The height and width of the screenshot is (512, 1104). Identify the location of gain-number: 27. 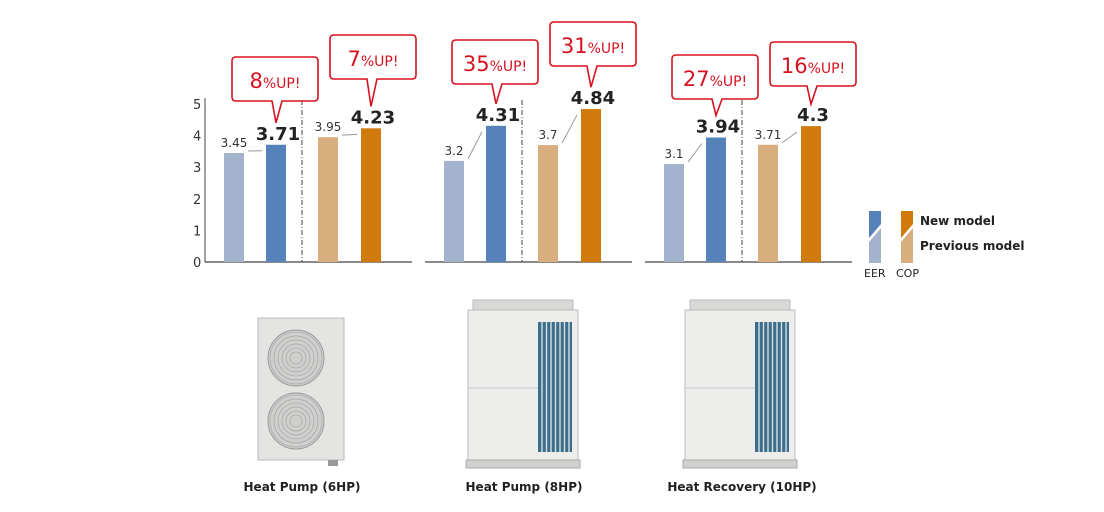
(696, 79).